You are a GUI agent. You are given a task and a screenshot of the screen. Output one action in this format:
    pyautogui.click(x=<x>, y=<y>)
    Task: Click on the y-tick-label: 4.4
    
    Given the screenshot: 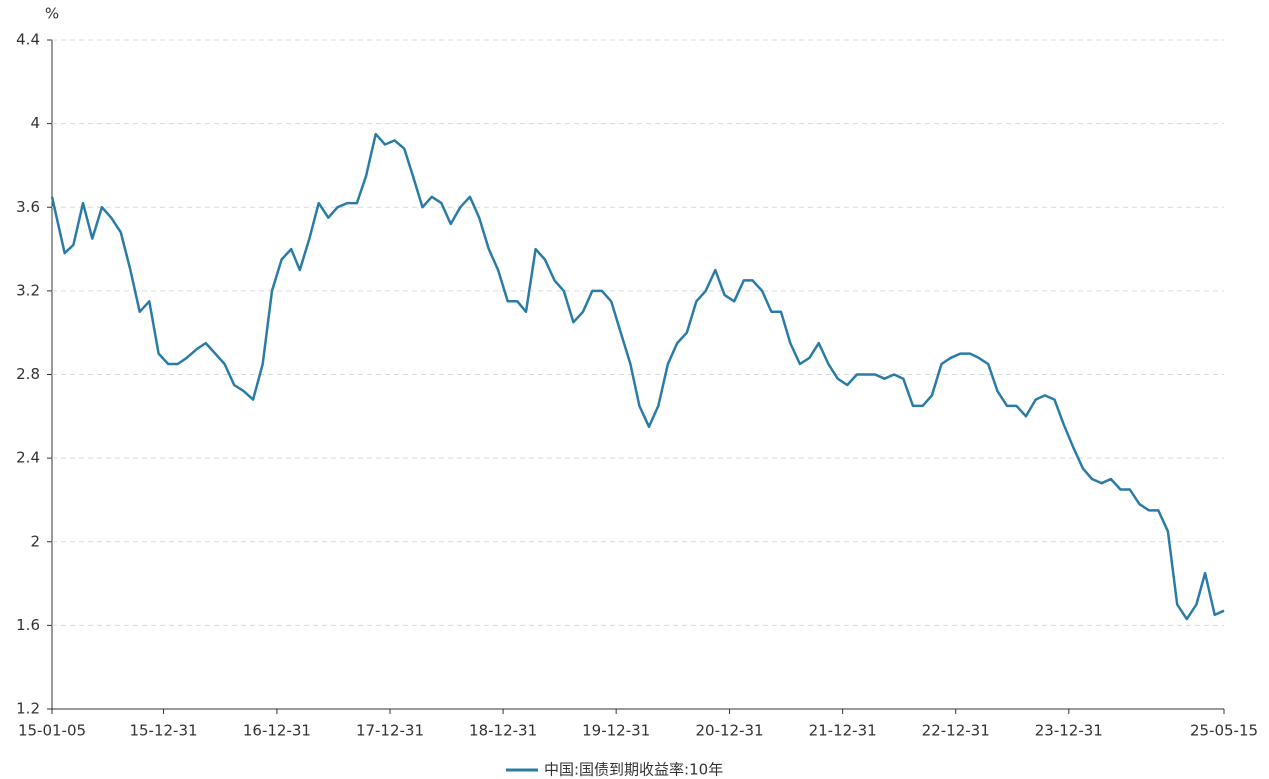 What is the action you would take?
    pyautogui.click(x=28, y=40)
    